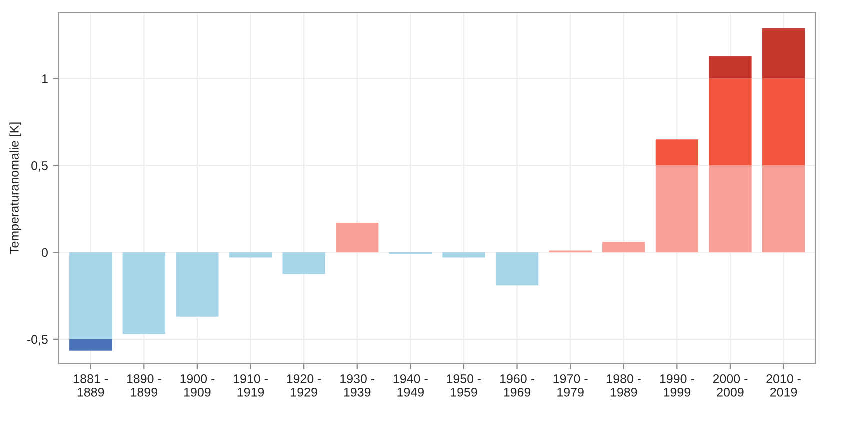 The width and height of the screenshot is (841, 423). I want to click on x-tick-label: 1970 - 1979, so click(571, 385).